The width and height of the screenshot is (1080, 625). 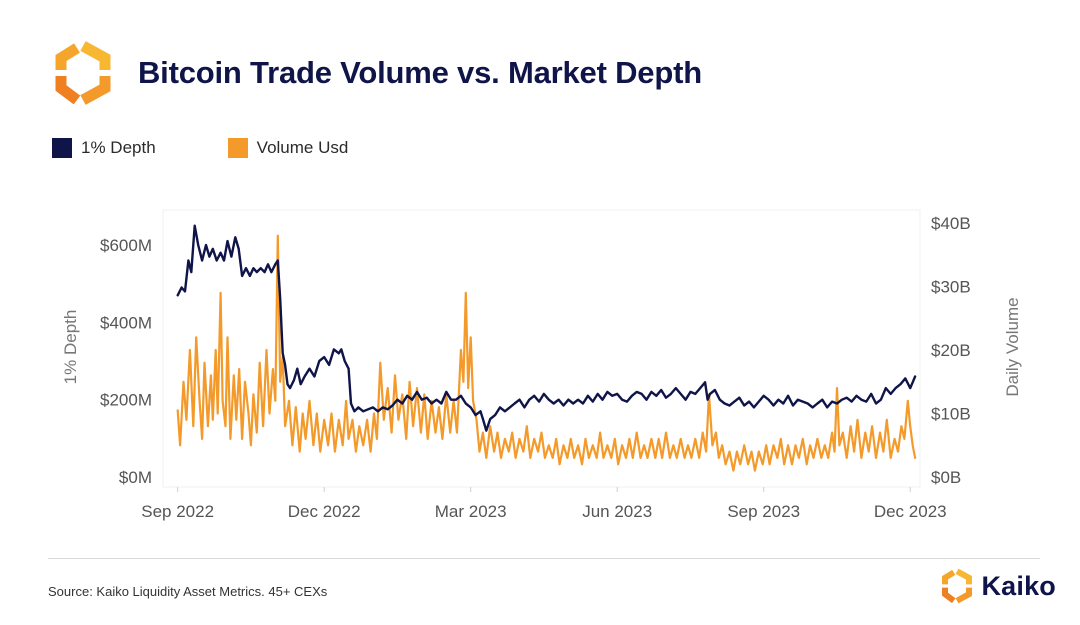 What do you see at coordinates (951, 287) in the screenshot?
I see `y-right-tick-label: $30B` at bounding box center [951, 287].